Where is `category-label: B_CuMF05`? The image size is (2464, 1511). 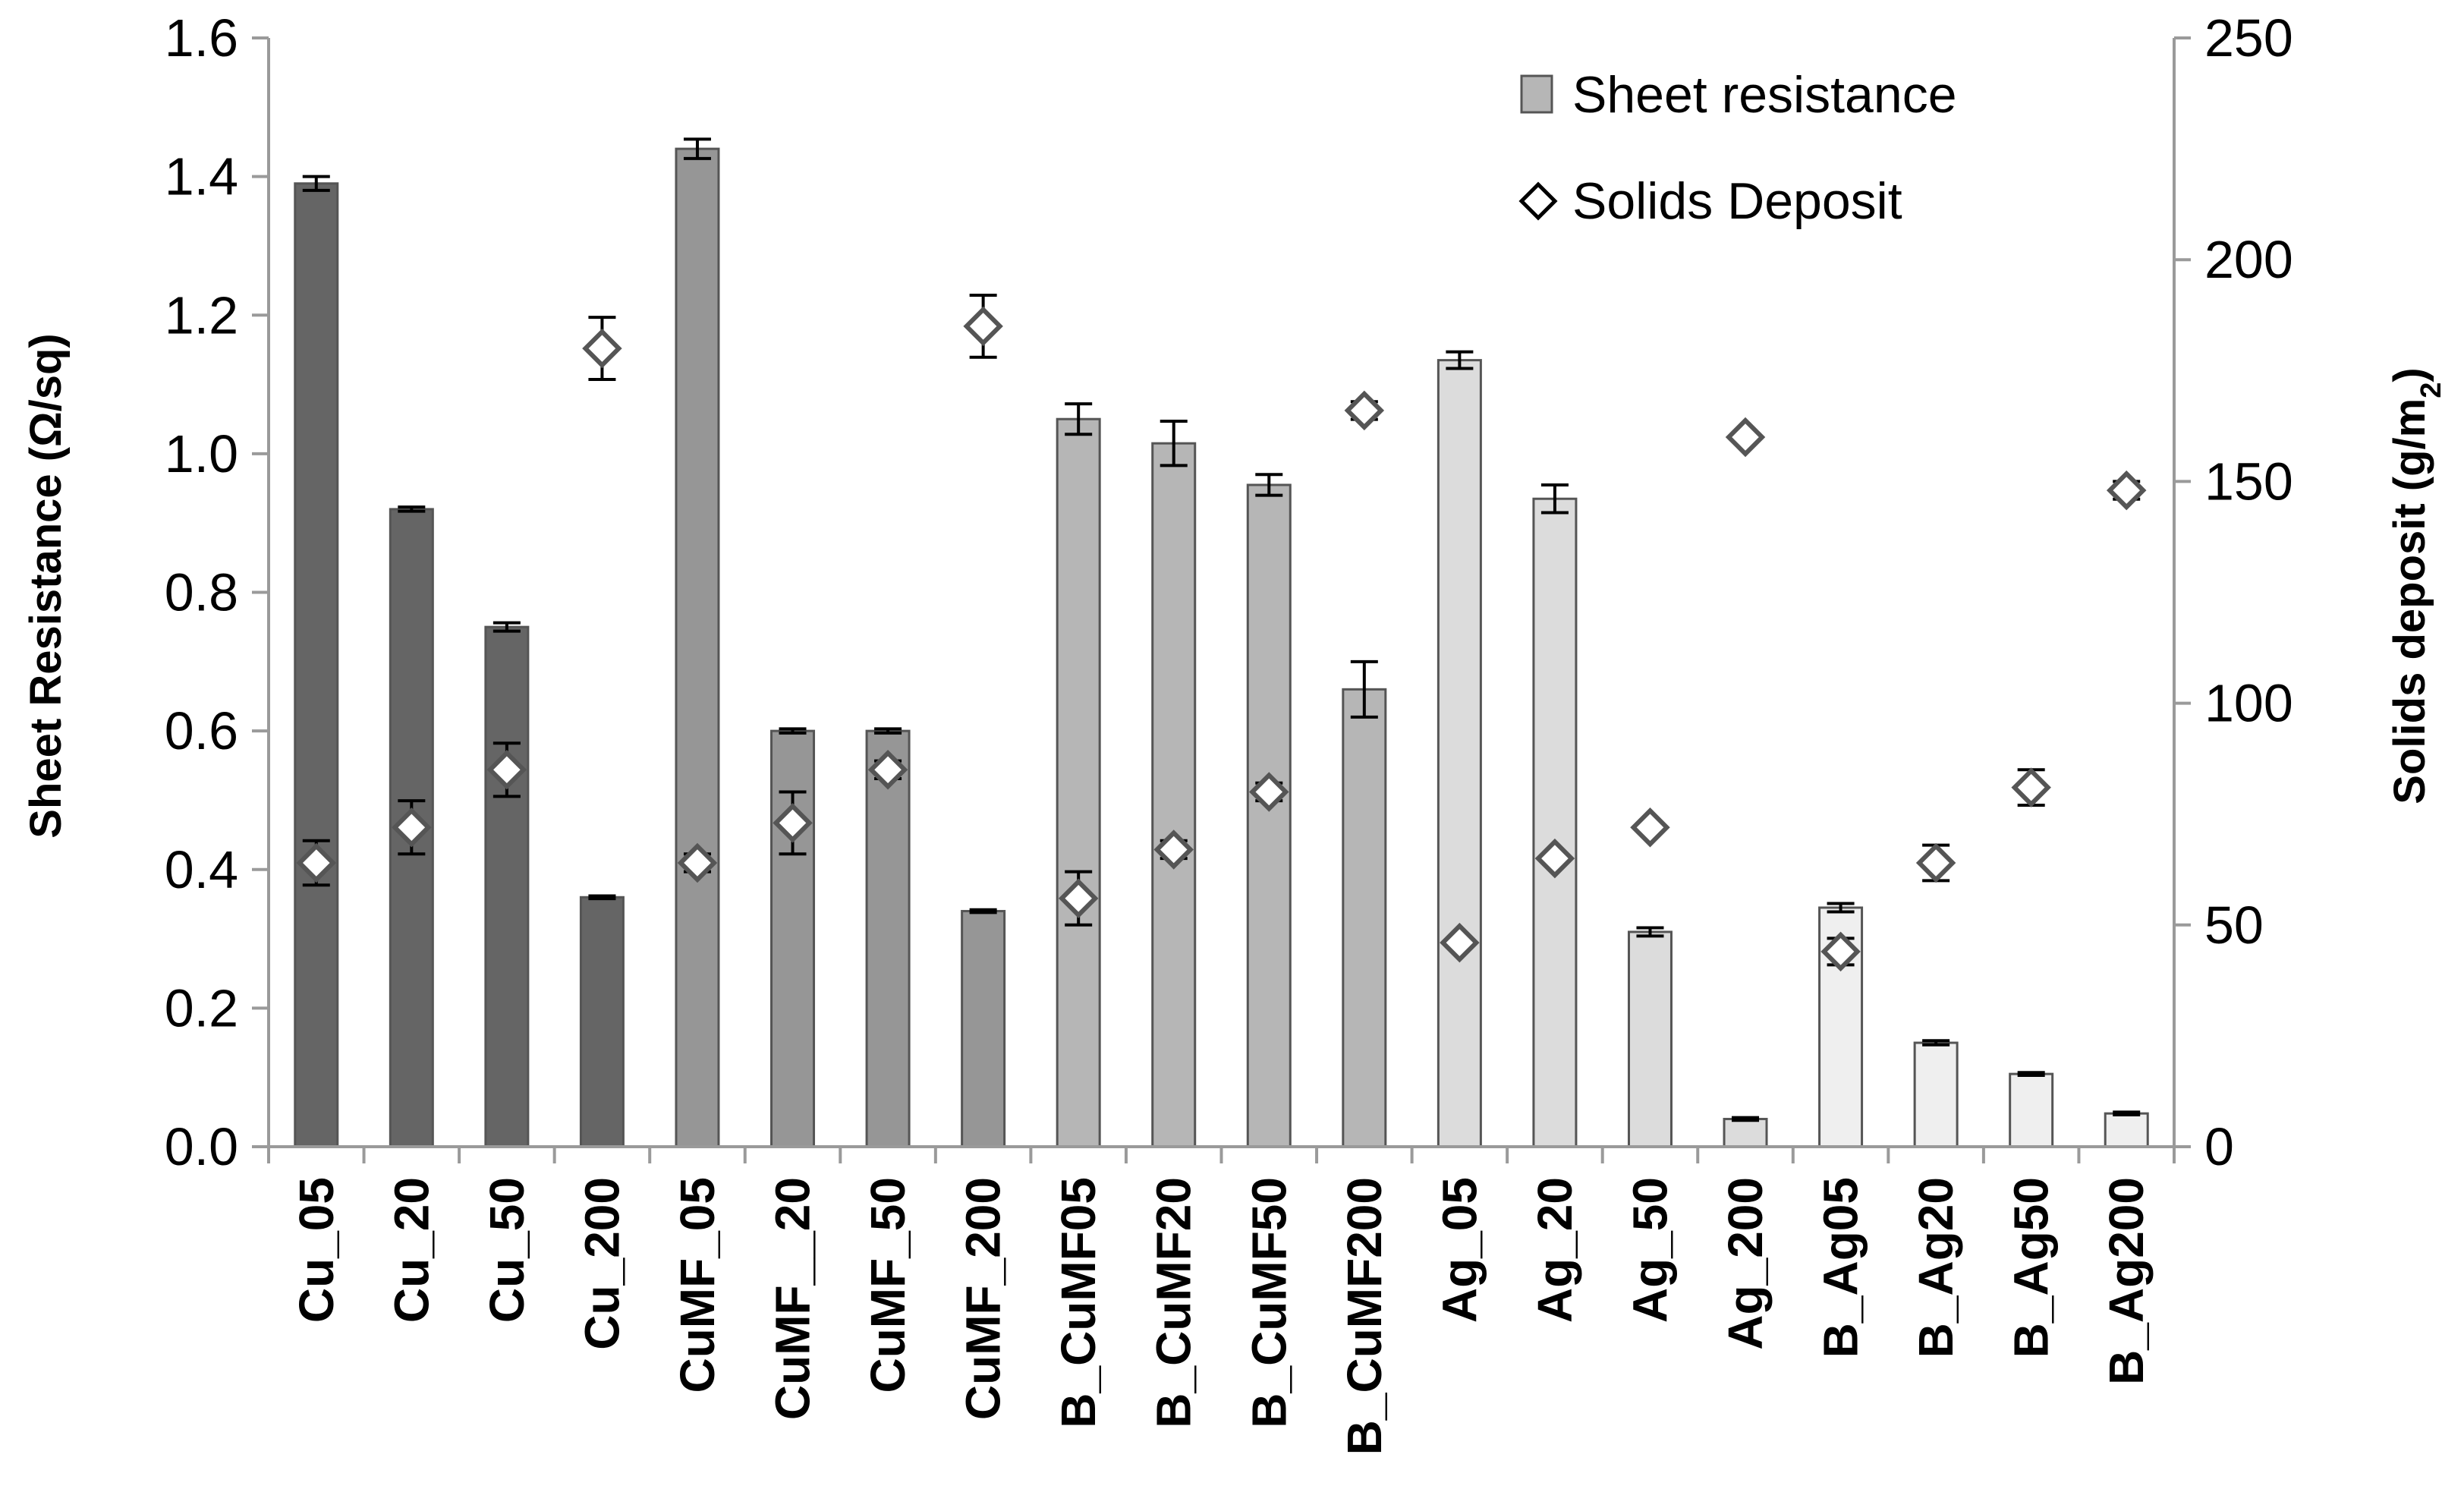
category-label: B_CuMF05 is located at coordinates (1078, 1302).